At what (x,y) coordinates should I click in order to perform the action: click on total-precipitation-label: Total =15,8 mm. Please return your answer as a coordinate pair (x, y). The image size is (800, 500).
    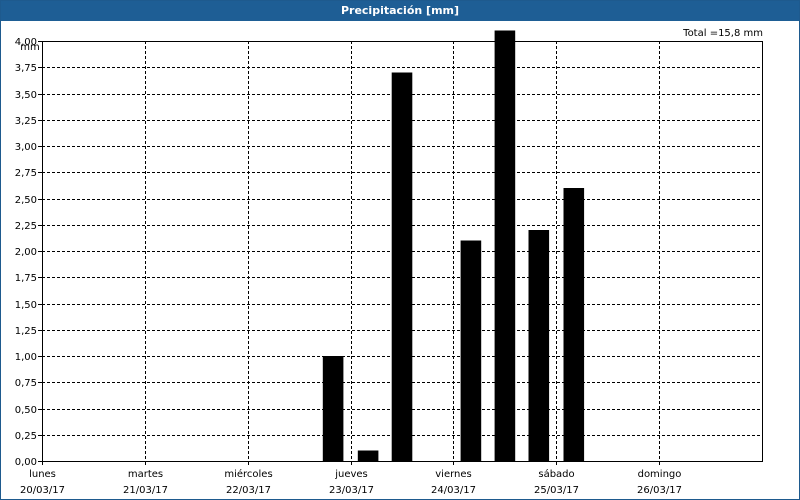
    Looking at the image, I should click on (723, 33).